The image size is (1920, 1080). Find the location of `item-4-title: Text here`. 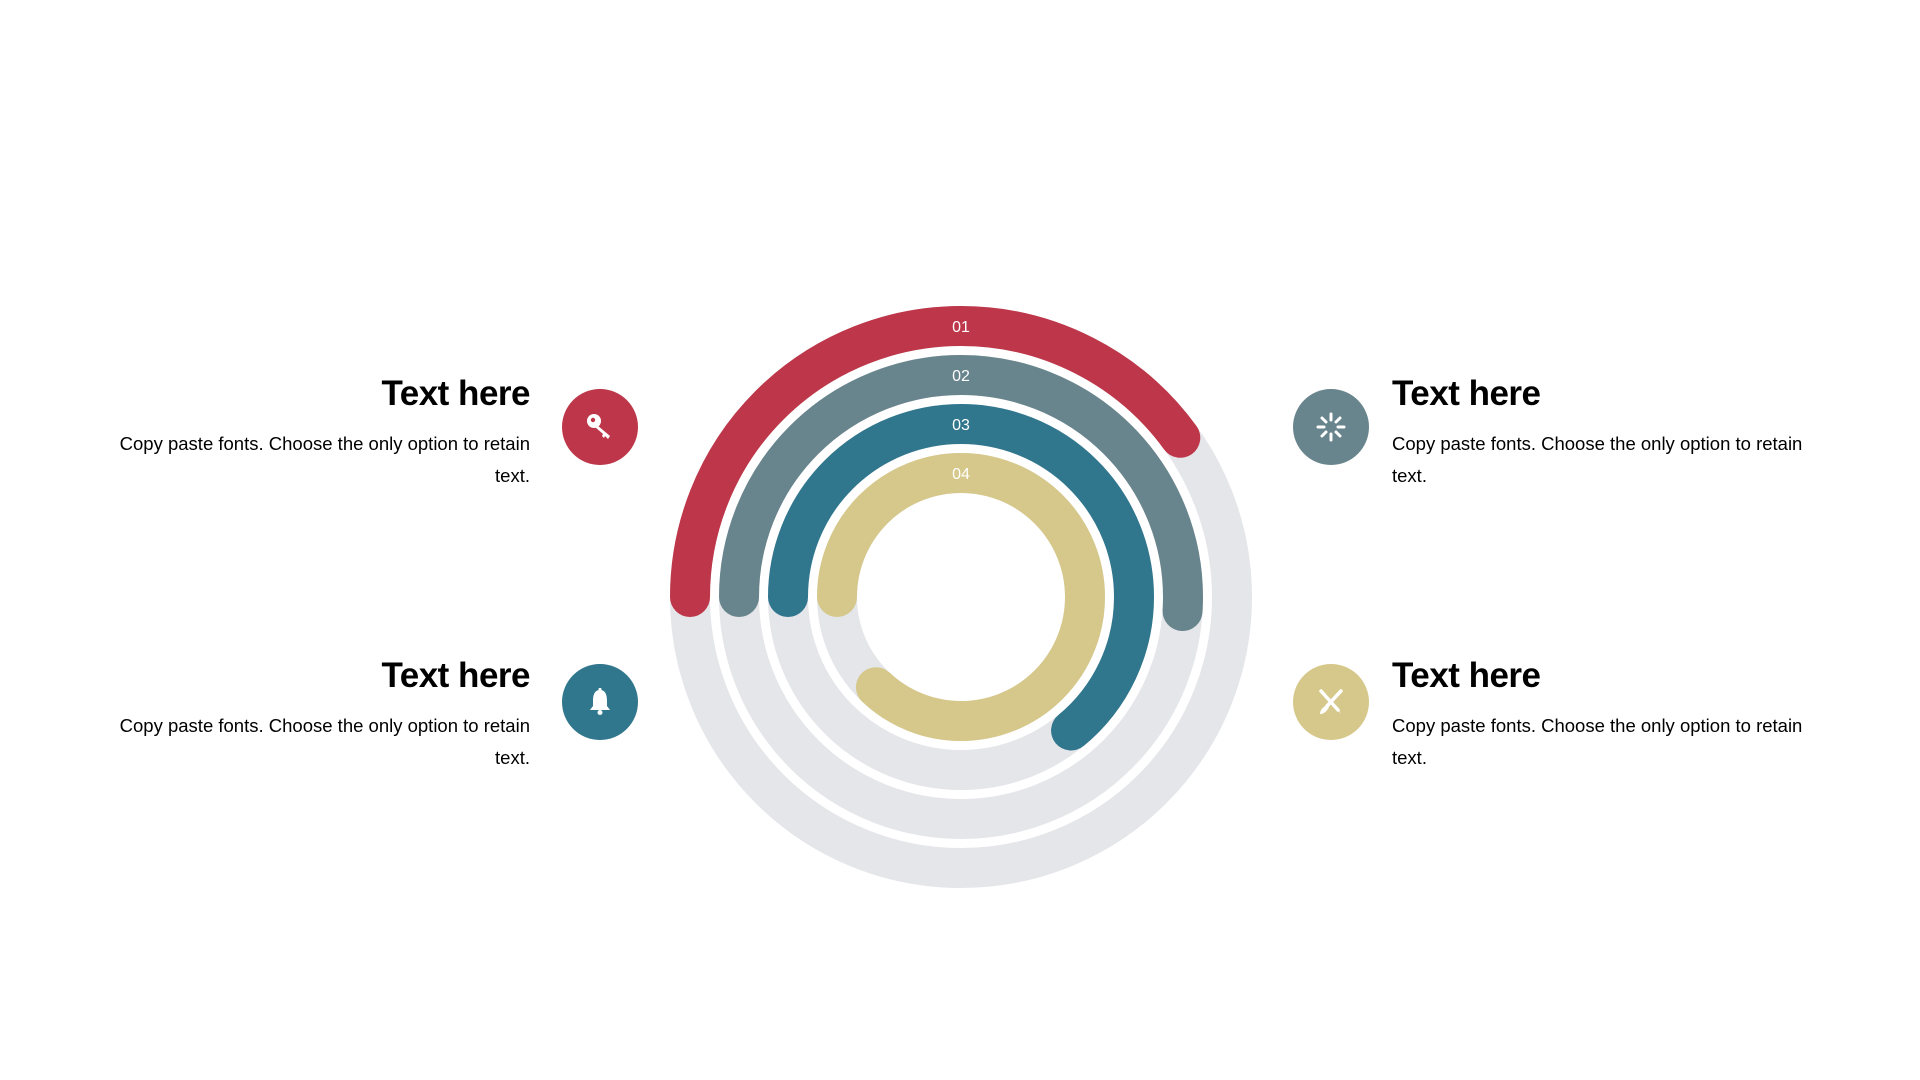

item-4-title: Text here is located at coordinates (1466, 675).